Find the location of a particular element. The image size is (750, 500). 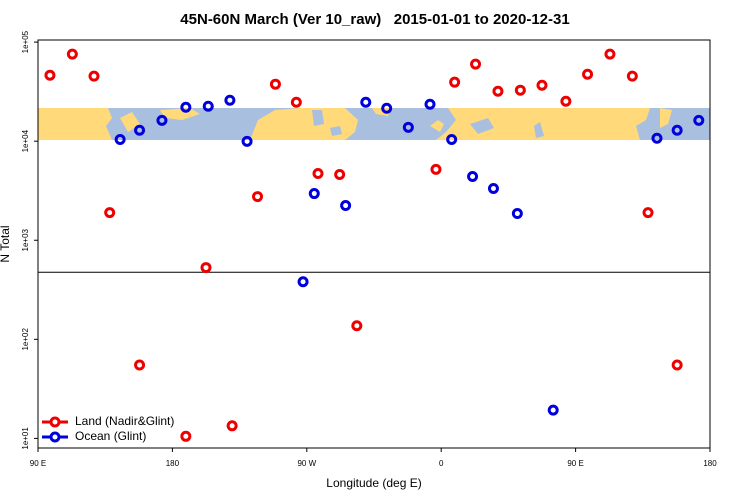

legend-label: Ocean (Glint) is located at coordinates (110, 436).